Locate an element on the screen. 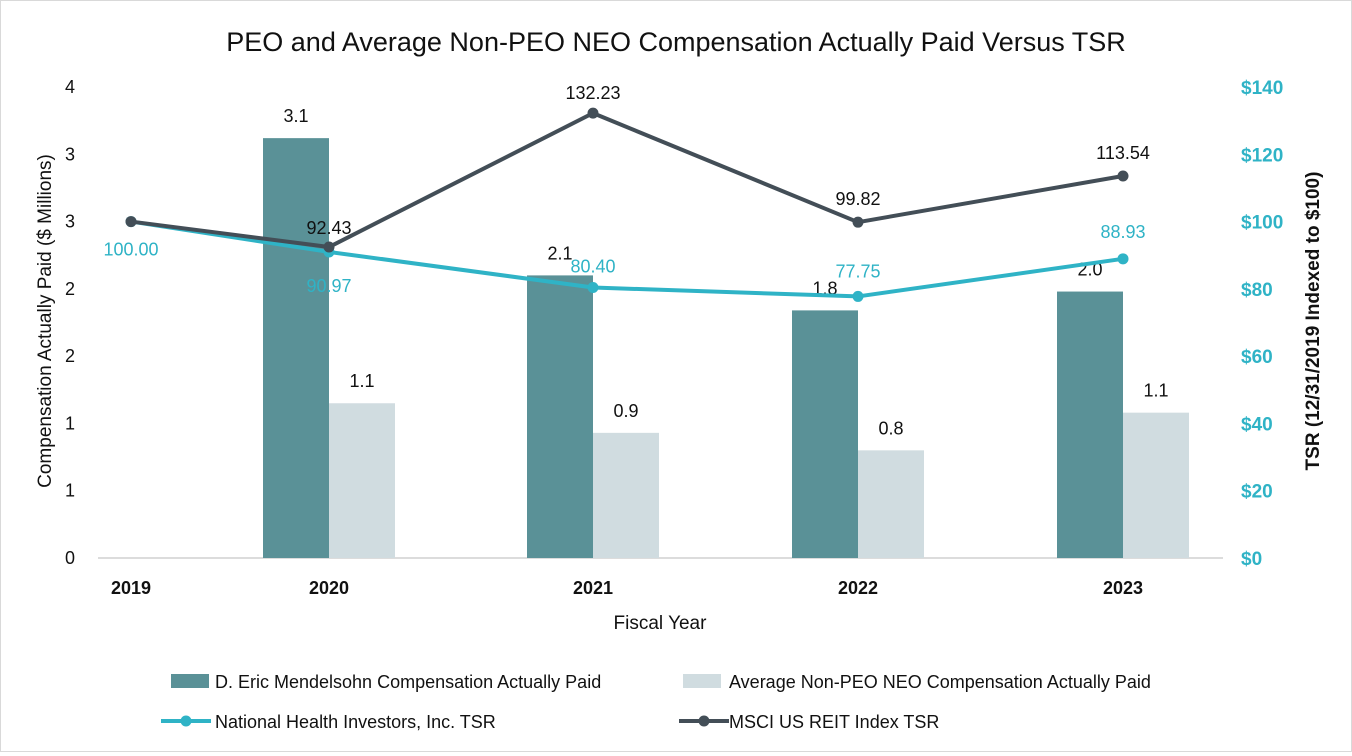  bar-value-label: 0.9 is located at coordinates (625, 411).